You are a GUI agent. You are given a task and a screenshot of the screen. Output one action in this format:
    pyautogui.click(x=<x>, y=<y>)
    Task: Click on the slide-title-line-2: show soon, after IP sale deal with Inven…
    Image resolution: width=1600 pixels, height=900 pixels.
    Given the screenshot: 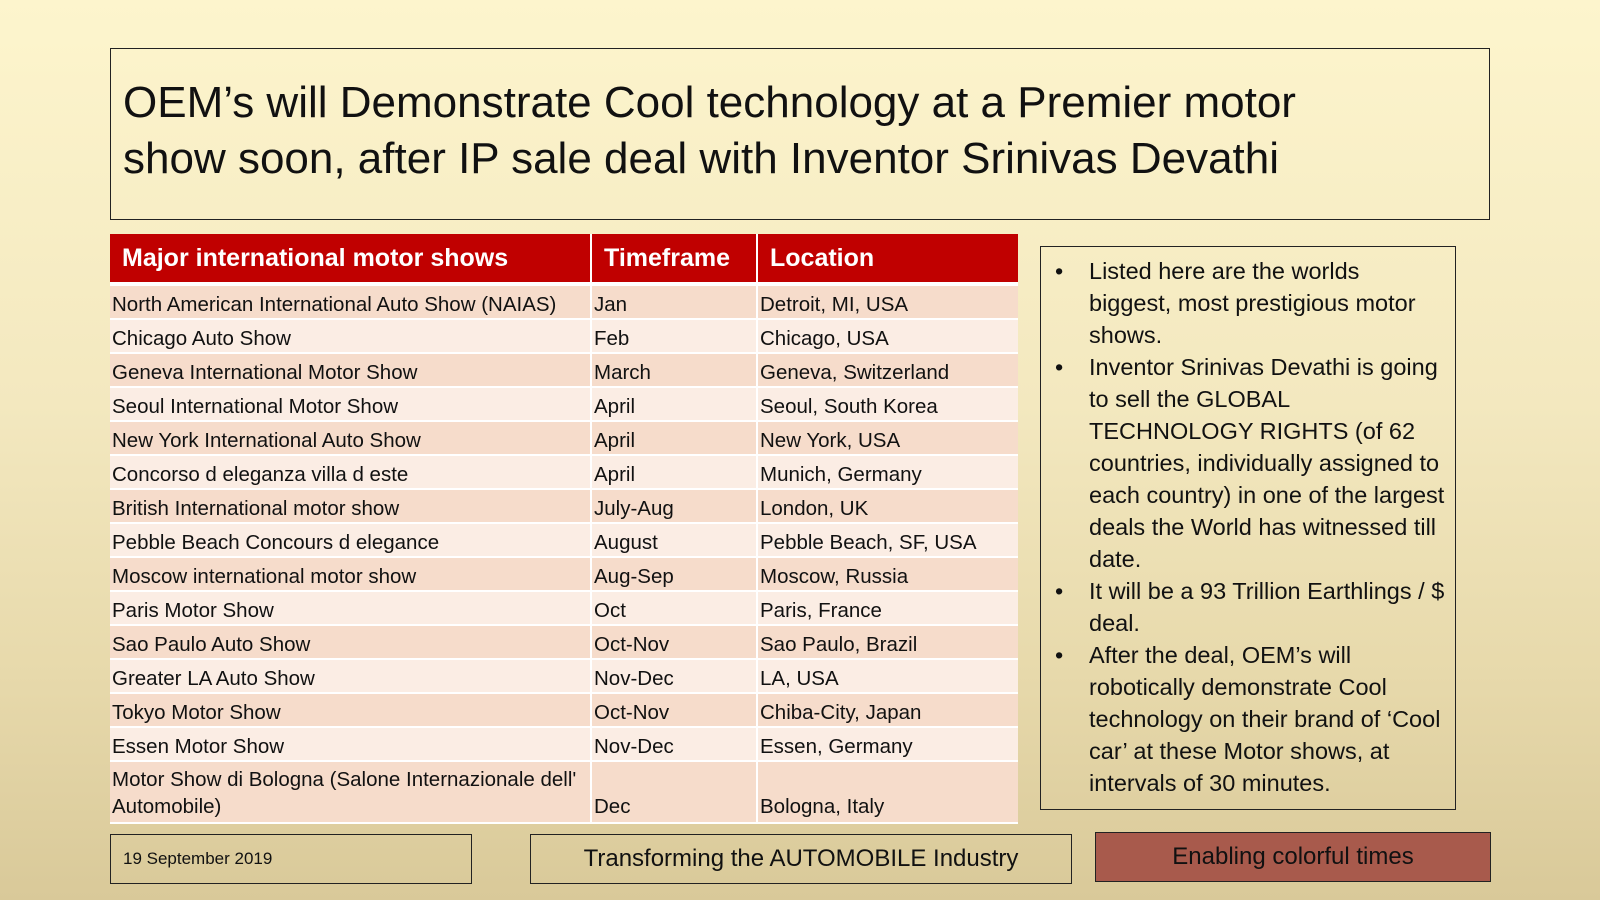 What is the action you would take?
    pyautogui.click(x=701, y=158)
    